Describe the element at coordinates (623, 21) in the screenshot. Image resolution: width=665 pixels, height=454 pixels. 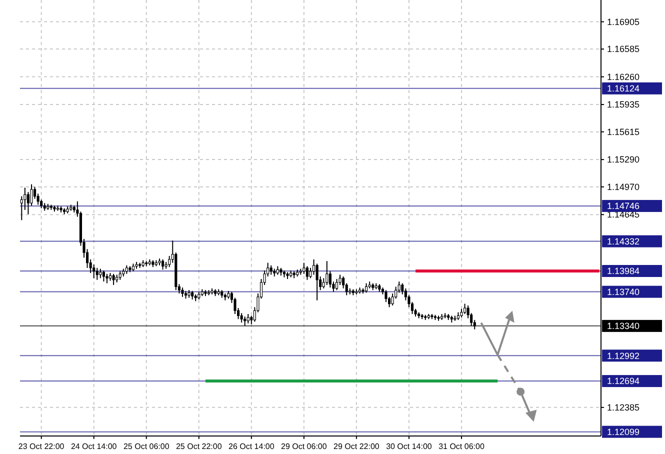
I see `y-tick-label: 1.16905` at that location.